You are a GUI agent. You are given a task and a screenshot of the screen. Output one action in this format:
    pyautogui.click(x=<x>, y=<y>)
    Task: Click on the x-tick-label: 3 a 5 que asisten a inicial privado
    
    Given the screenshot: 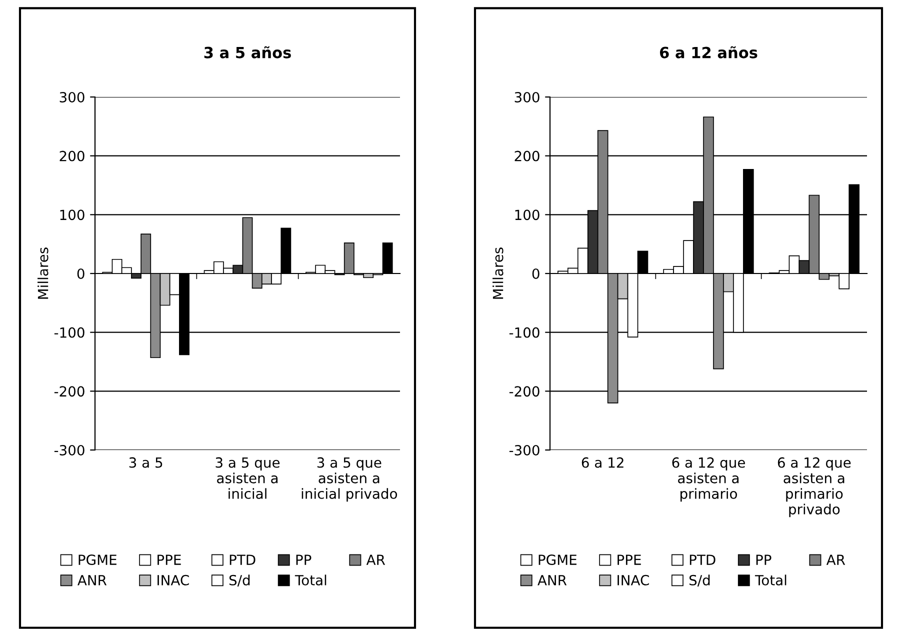 What is the action you would take?
    pyautogui.click(x=350, y=479)
    